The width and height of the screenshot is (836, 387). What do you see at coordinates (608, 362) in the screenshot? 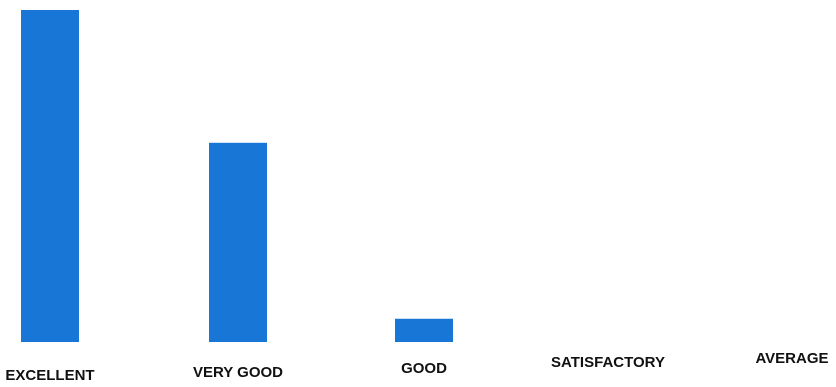
I see `x-tick-label-satisfactory: SATISFACTORY` at bounding box center [608, 362].